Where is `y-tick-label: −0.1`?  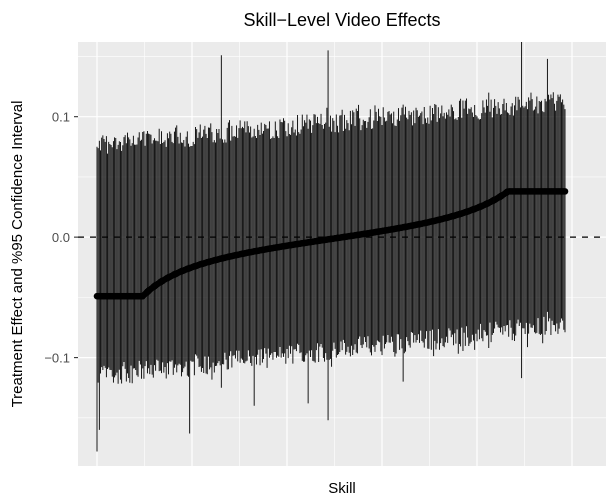
y-tick-label: −0.1 is located at coordinates (57, 358).